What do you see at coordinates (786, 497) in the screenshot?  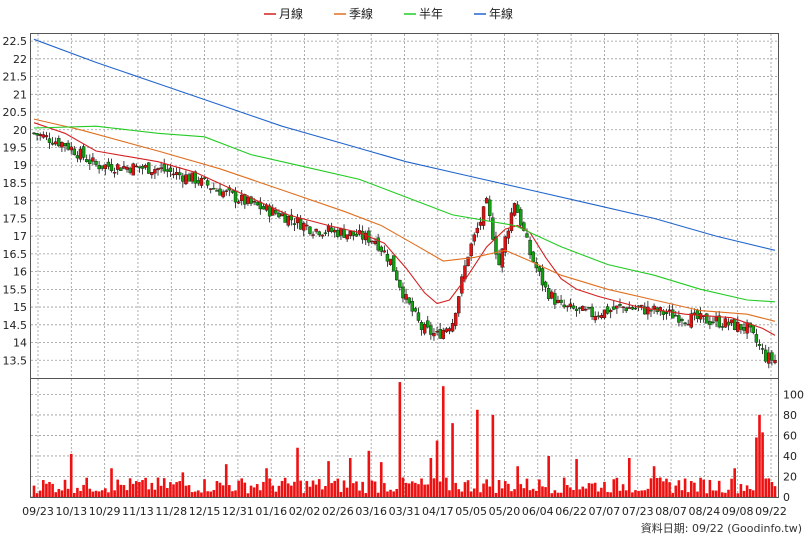 I see `volume-tick-label: 0` at bounding box center [786, 497].